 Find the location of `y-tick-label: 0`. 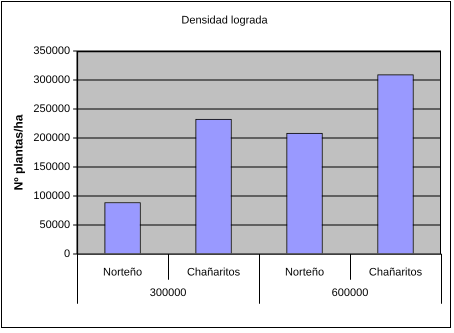

y-tick-label: 0 is located at coordinates (67, 254).